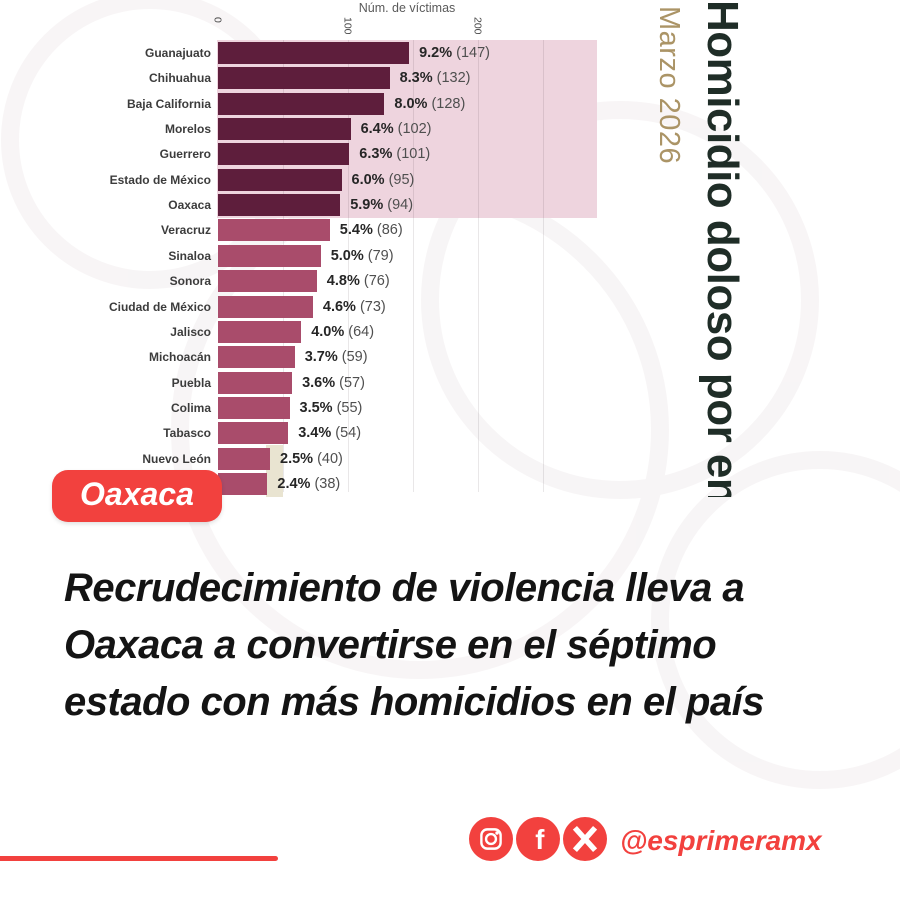 Image resolution: width=900 pixels, height=900 pixels. I want to click on bar-row-hidden: 2.4% (38), so click(450, 483).